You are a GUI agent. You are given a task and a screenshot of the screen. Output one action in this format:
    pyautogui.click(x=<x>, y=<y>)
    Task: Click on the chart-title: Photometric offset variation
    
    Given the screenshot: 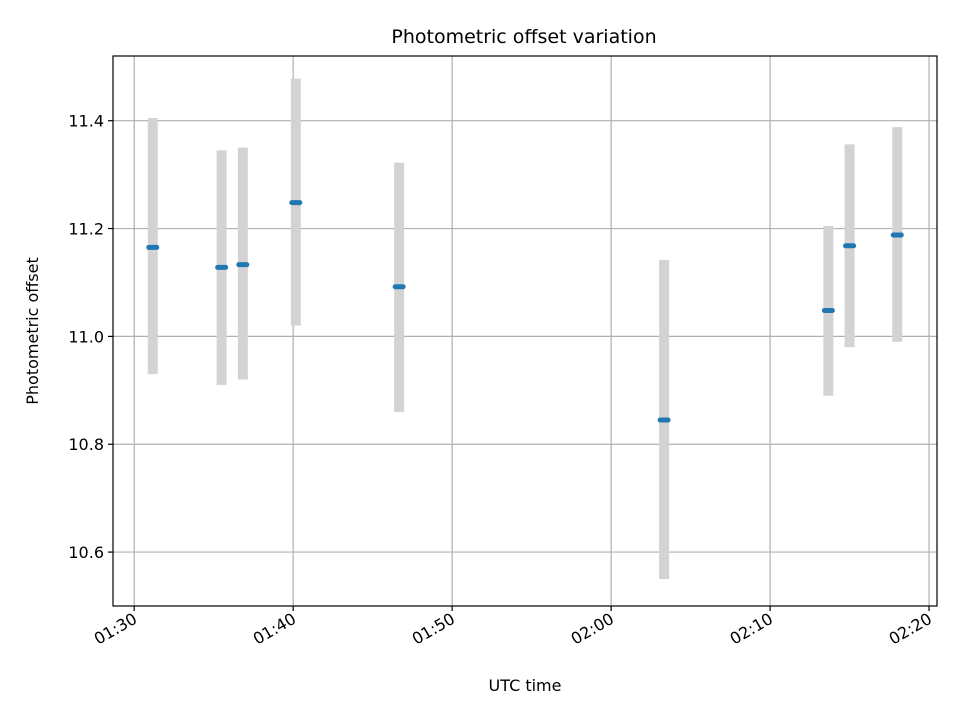 What is the action you would take?
    pyautogui.click(x=523, y=37)
    